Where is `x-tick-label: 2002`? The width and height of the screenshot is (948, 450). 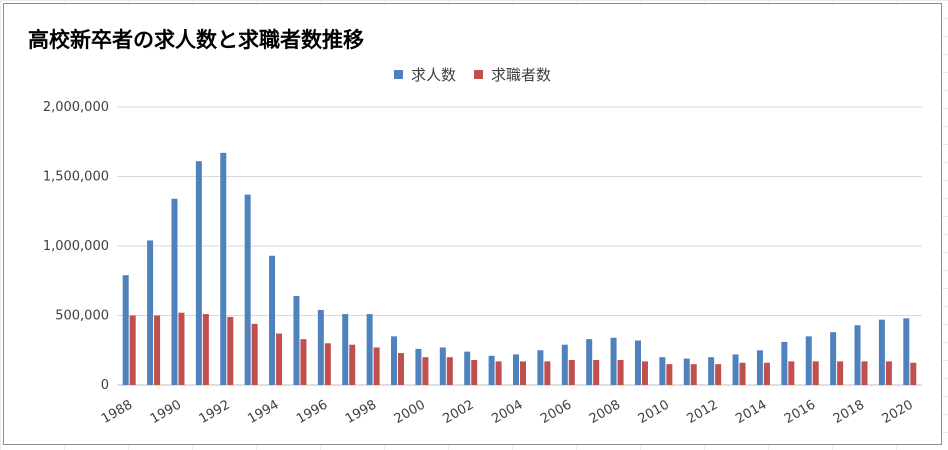 x-tick-label: 2002 is located at coordinates (459, 412).